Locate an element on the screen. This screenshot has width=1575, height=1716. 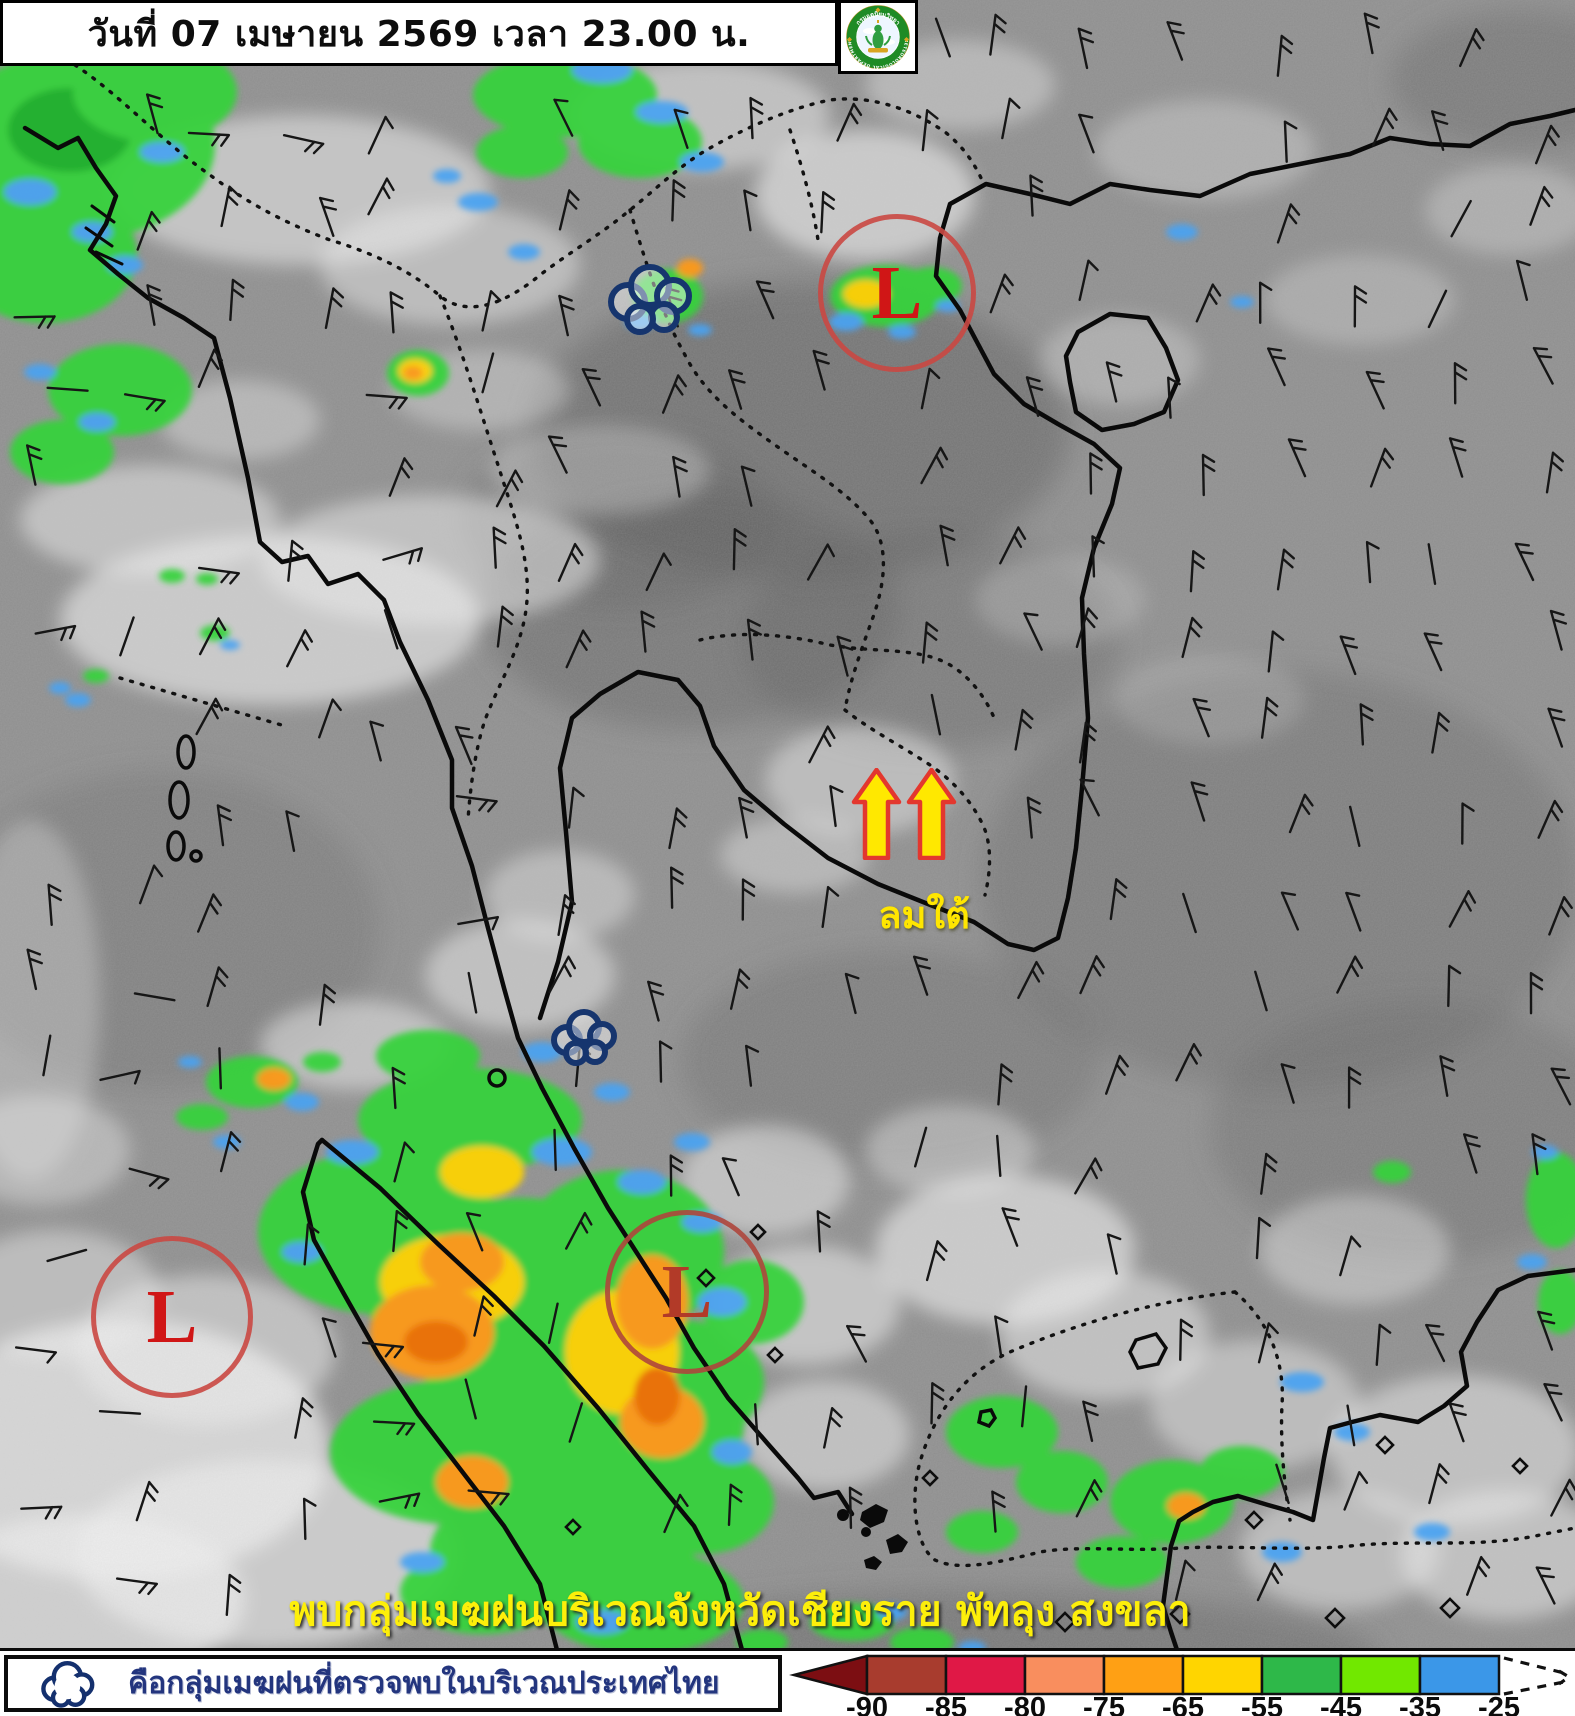
south-wind-arrows-icon is located at coordinates (904, 814).